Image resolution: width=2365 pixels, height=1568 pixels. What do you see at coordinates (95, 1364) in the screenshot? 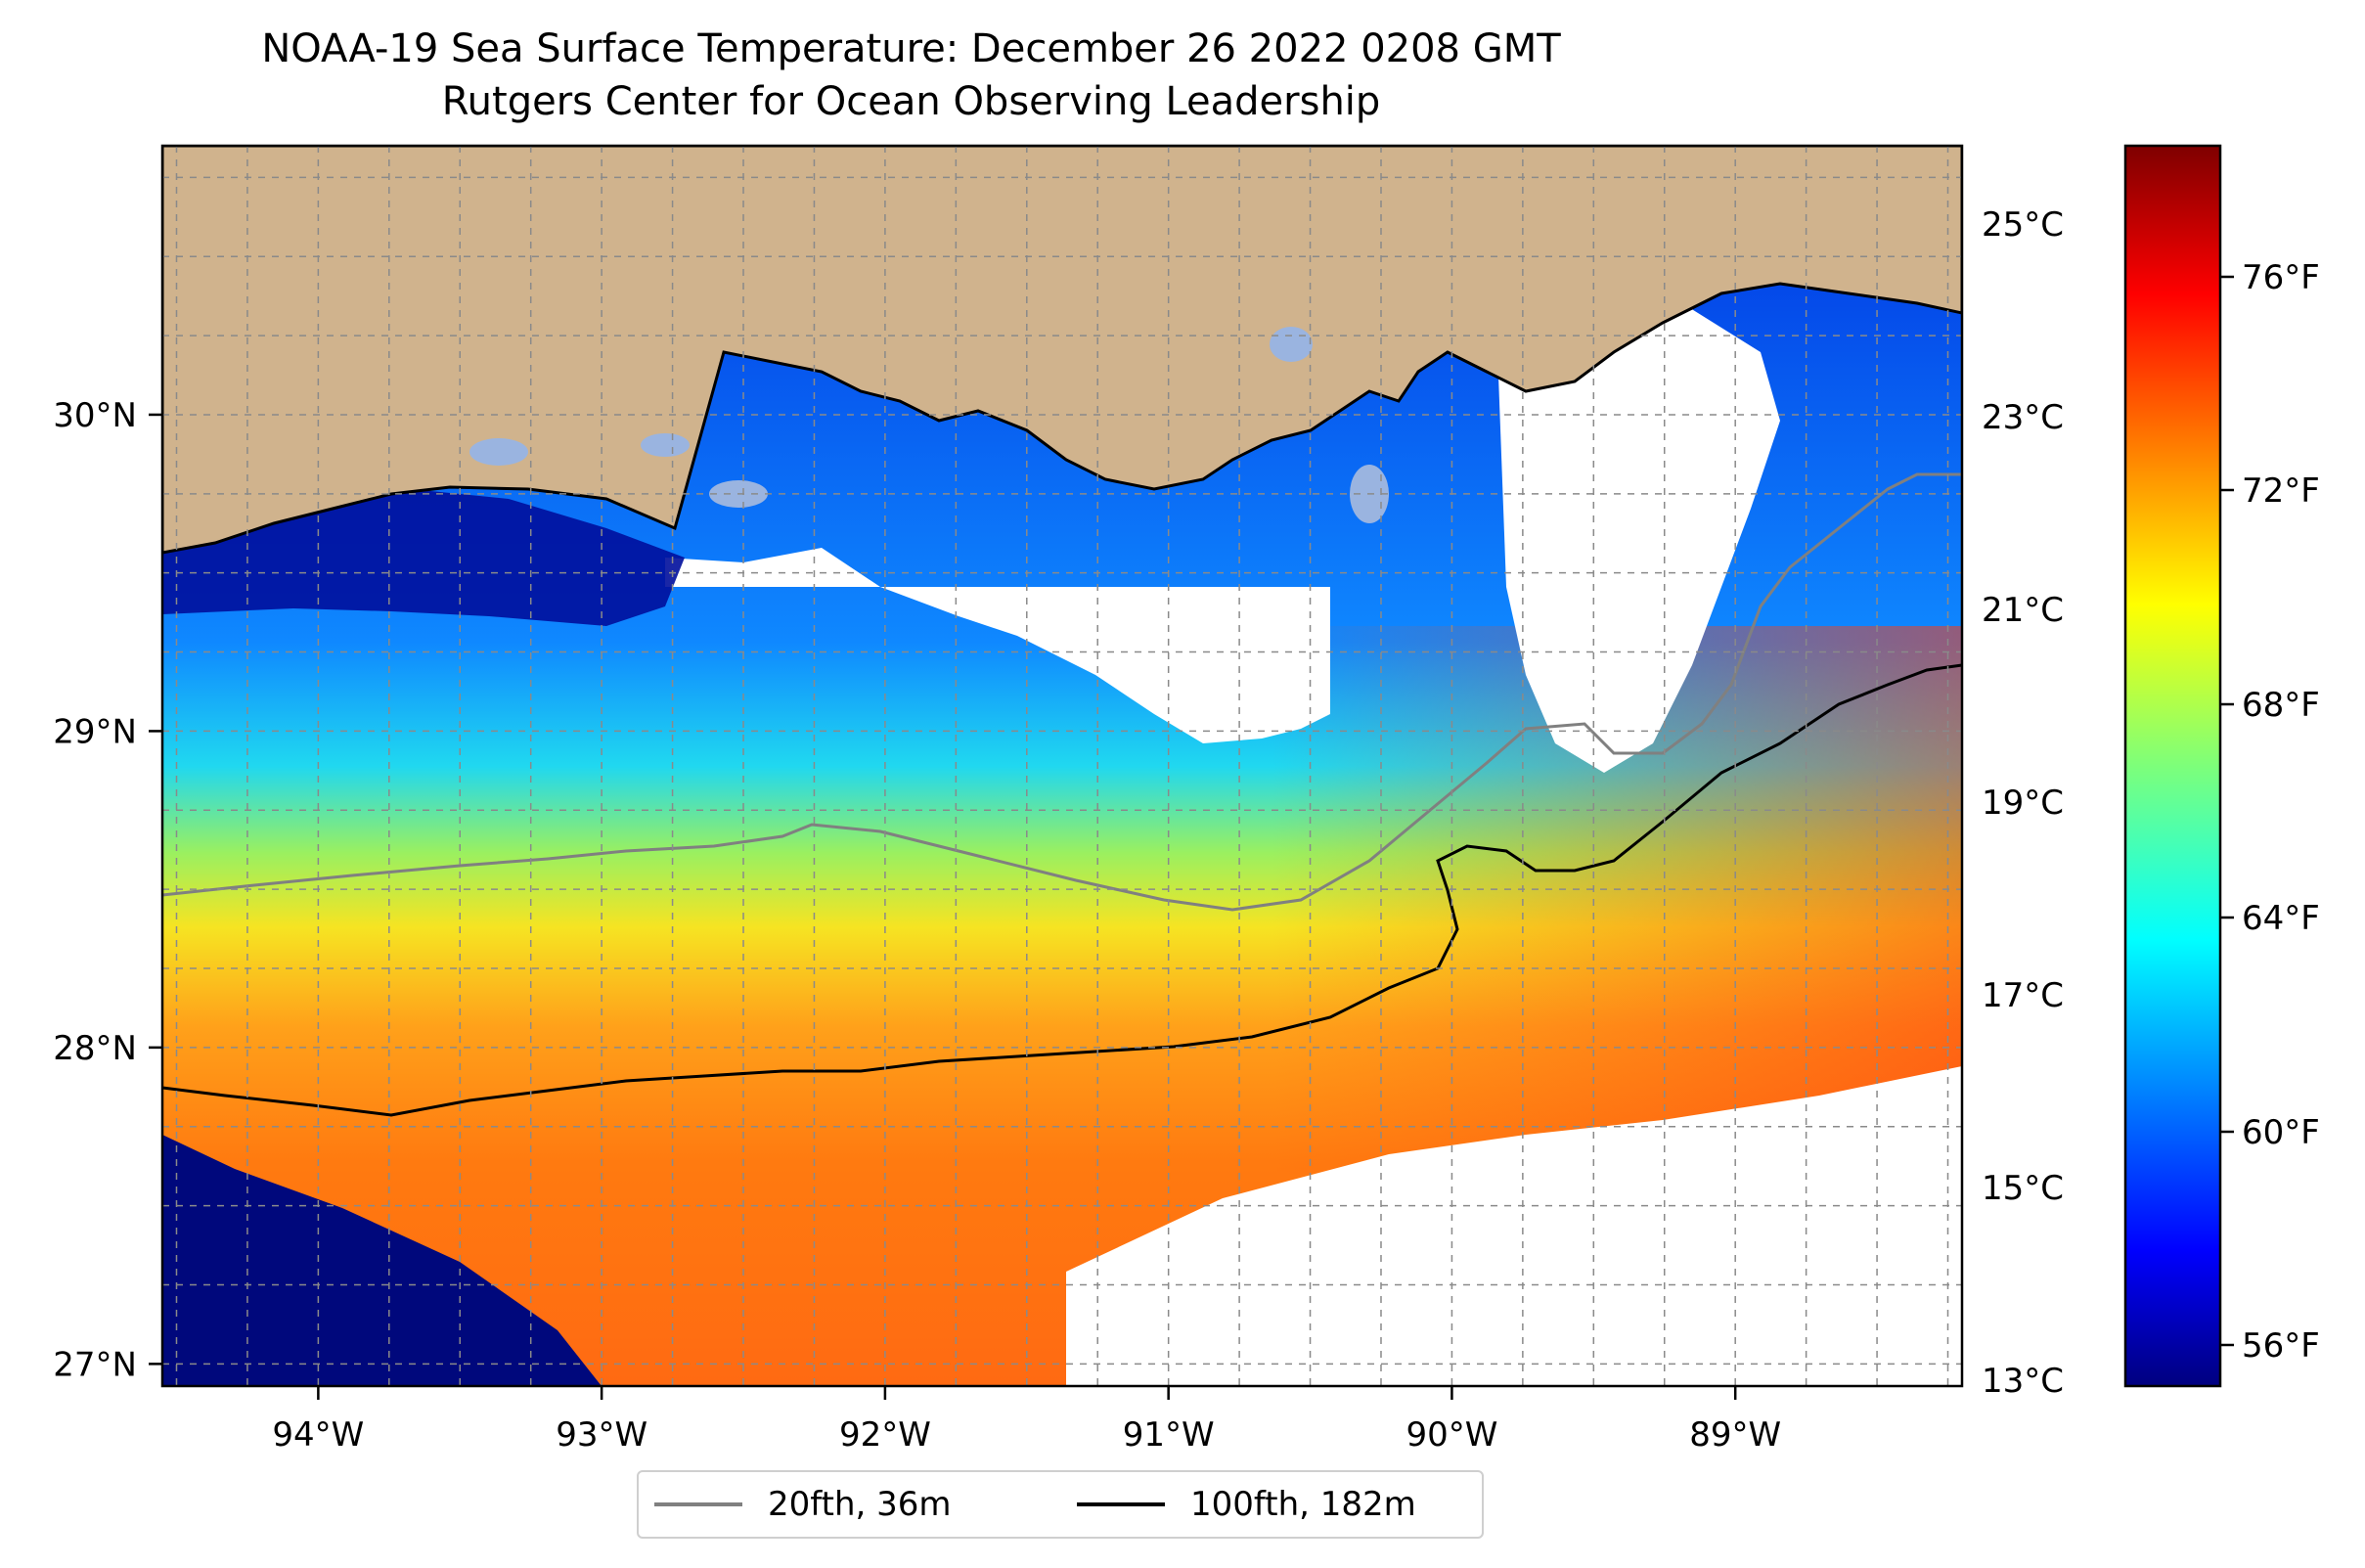
I see `lat-tick-label-1: 27°N` at bounding box center [95, 1364].